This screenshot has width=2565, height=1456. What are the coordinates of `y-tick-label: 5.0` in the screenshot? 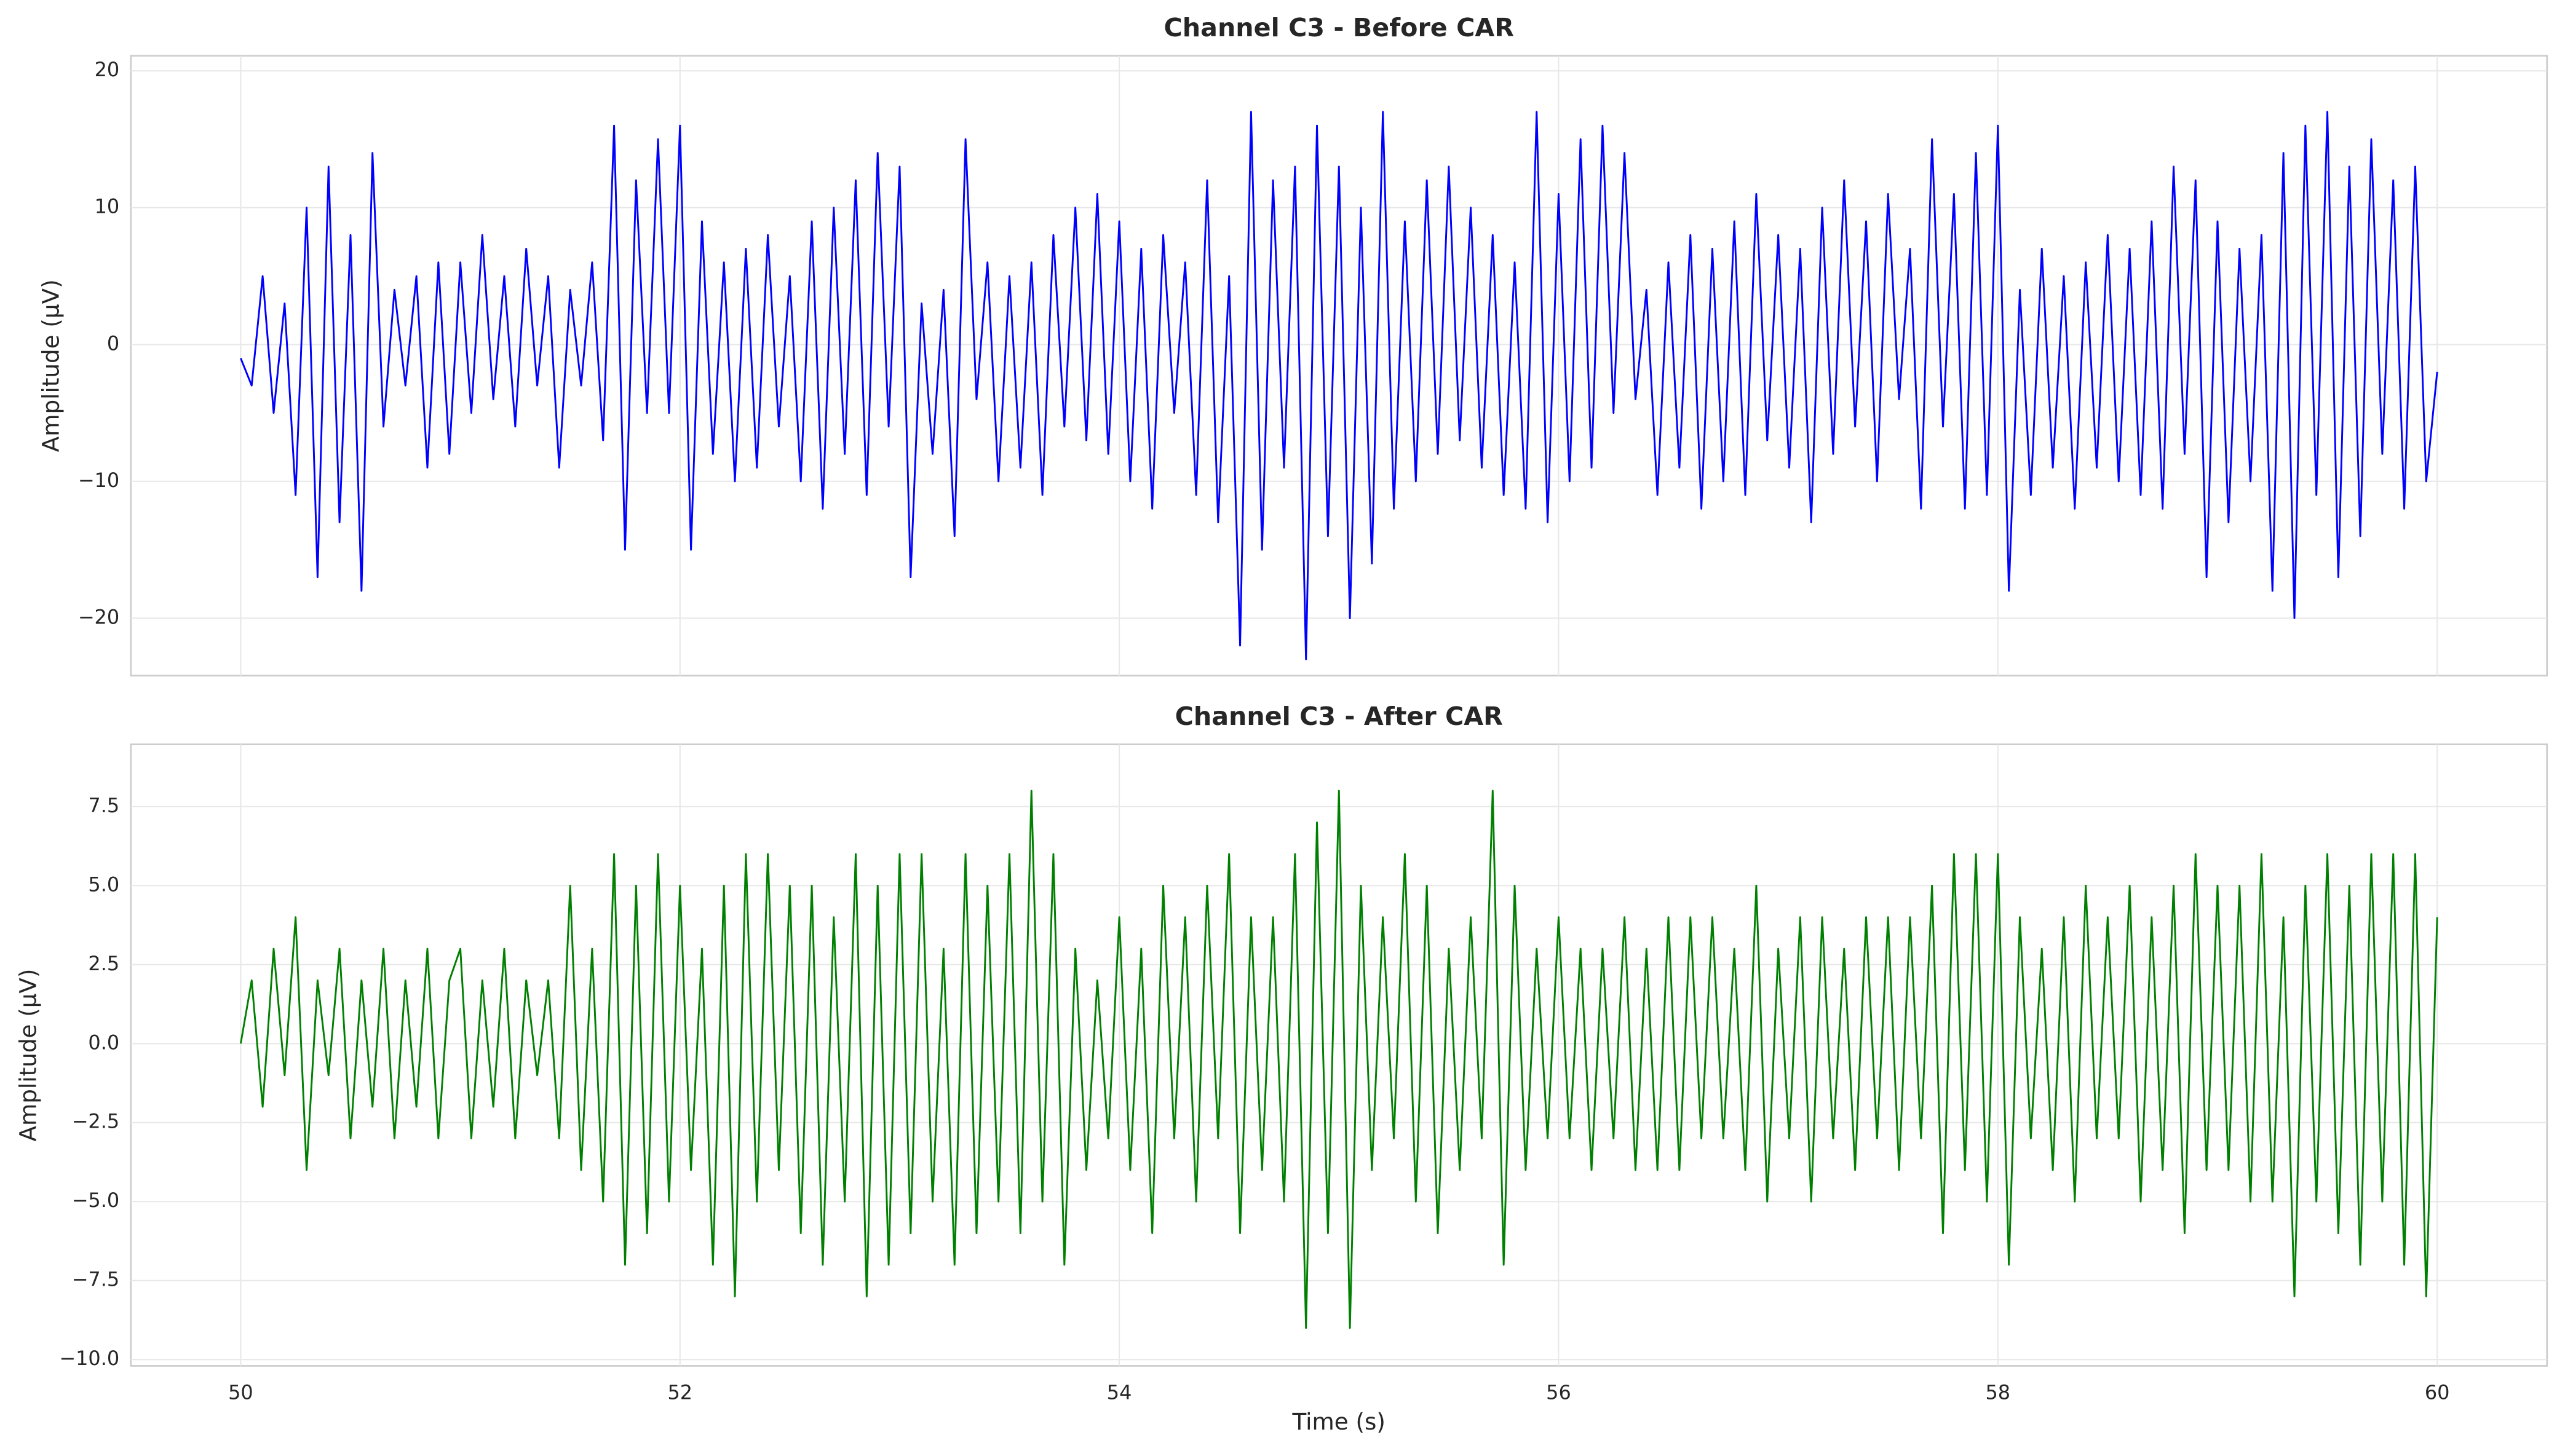 It's located at (103, 884).